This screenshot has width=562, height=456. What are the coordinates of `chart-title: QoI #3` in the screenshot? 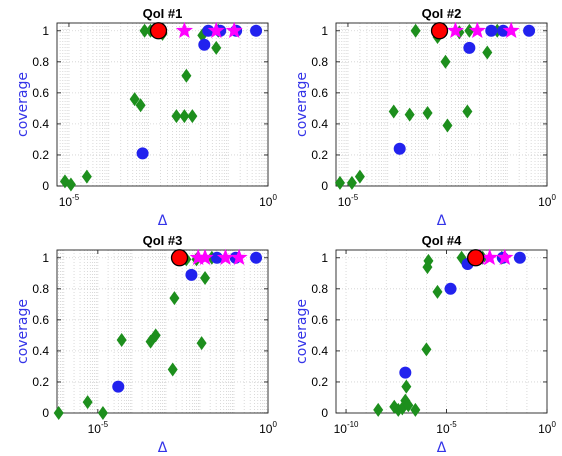 It's located at (163, 240).